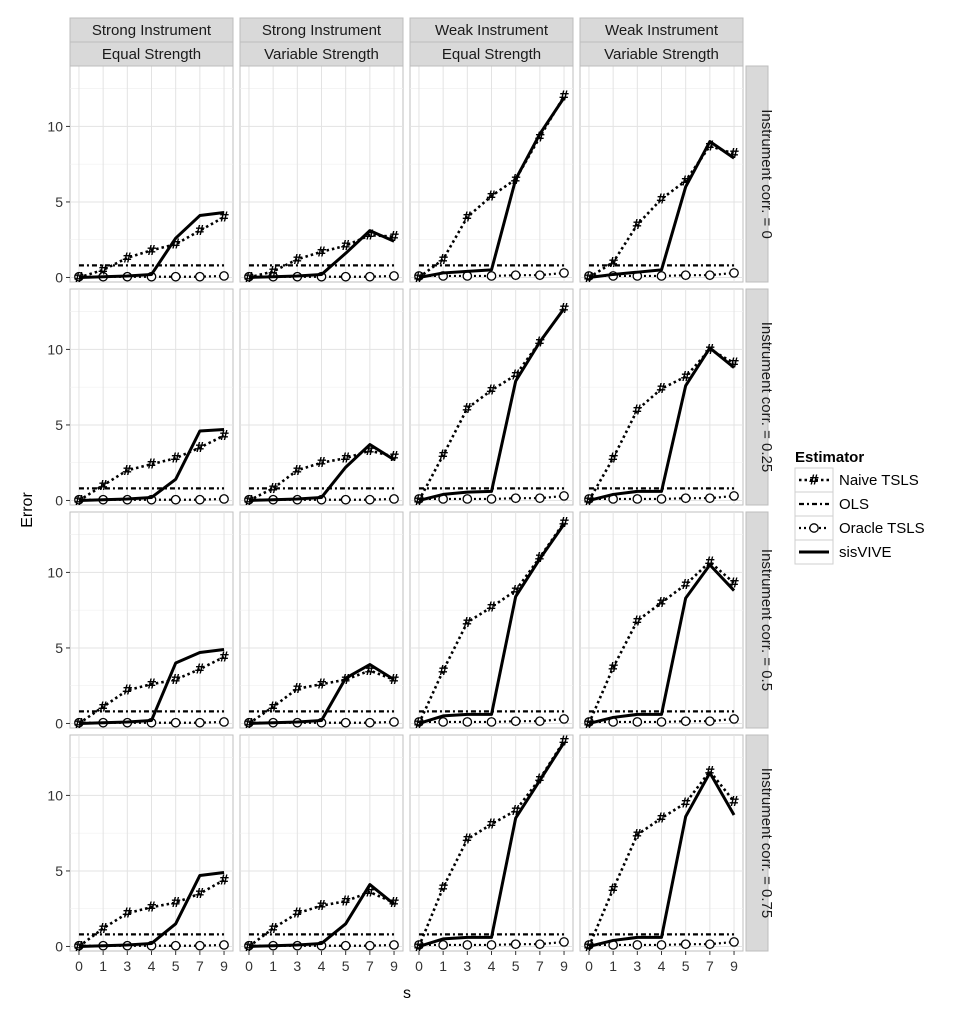  I want to click on strip-row3: Instrument corr. = 0.75, so click(760, 843).